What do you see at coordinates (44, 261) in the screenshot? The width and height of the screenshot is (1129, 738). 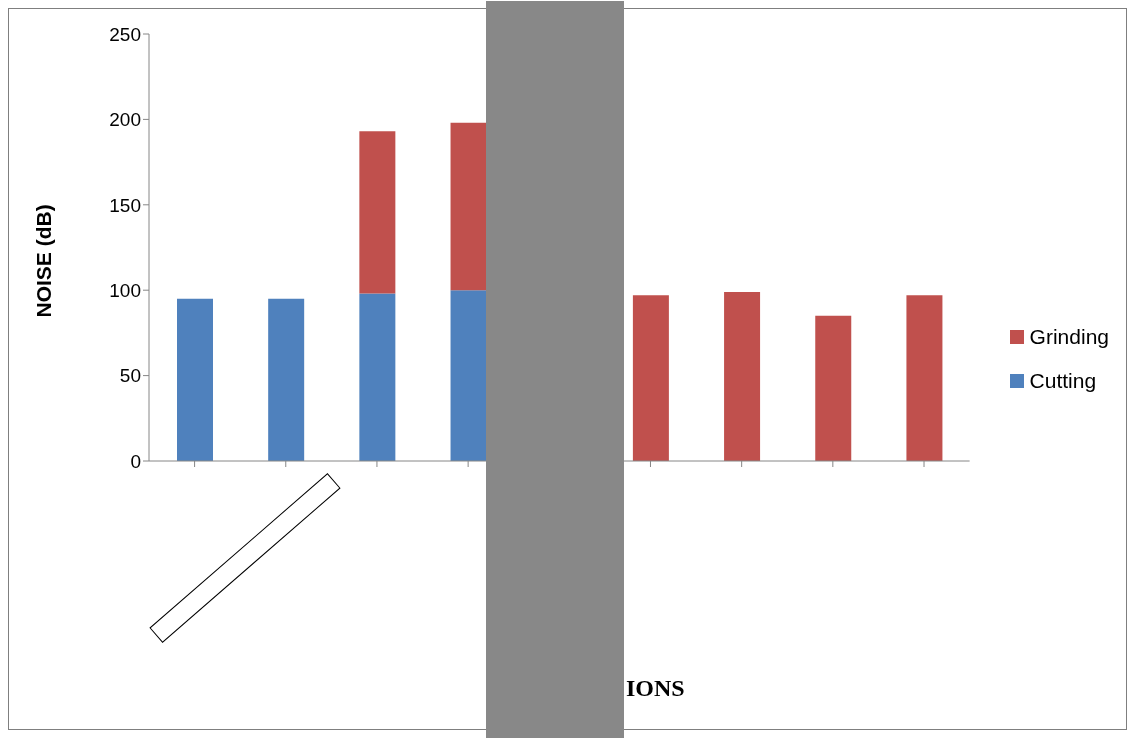 I see `y-axis-title: NOISE (dB)` at bounding box center [44, 261].